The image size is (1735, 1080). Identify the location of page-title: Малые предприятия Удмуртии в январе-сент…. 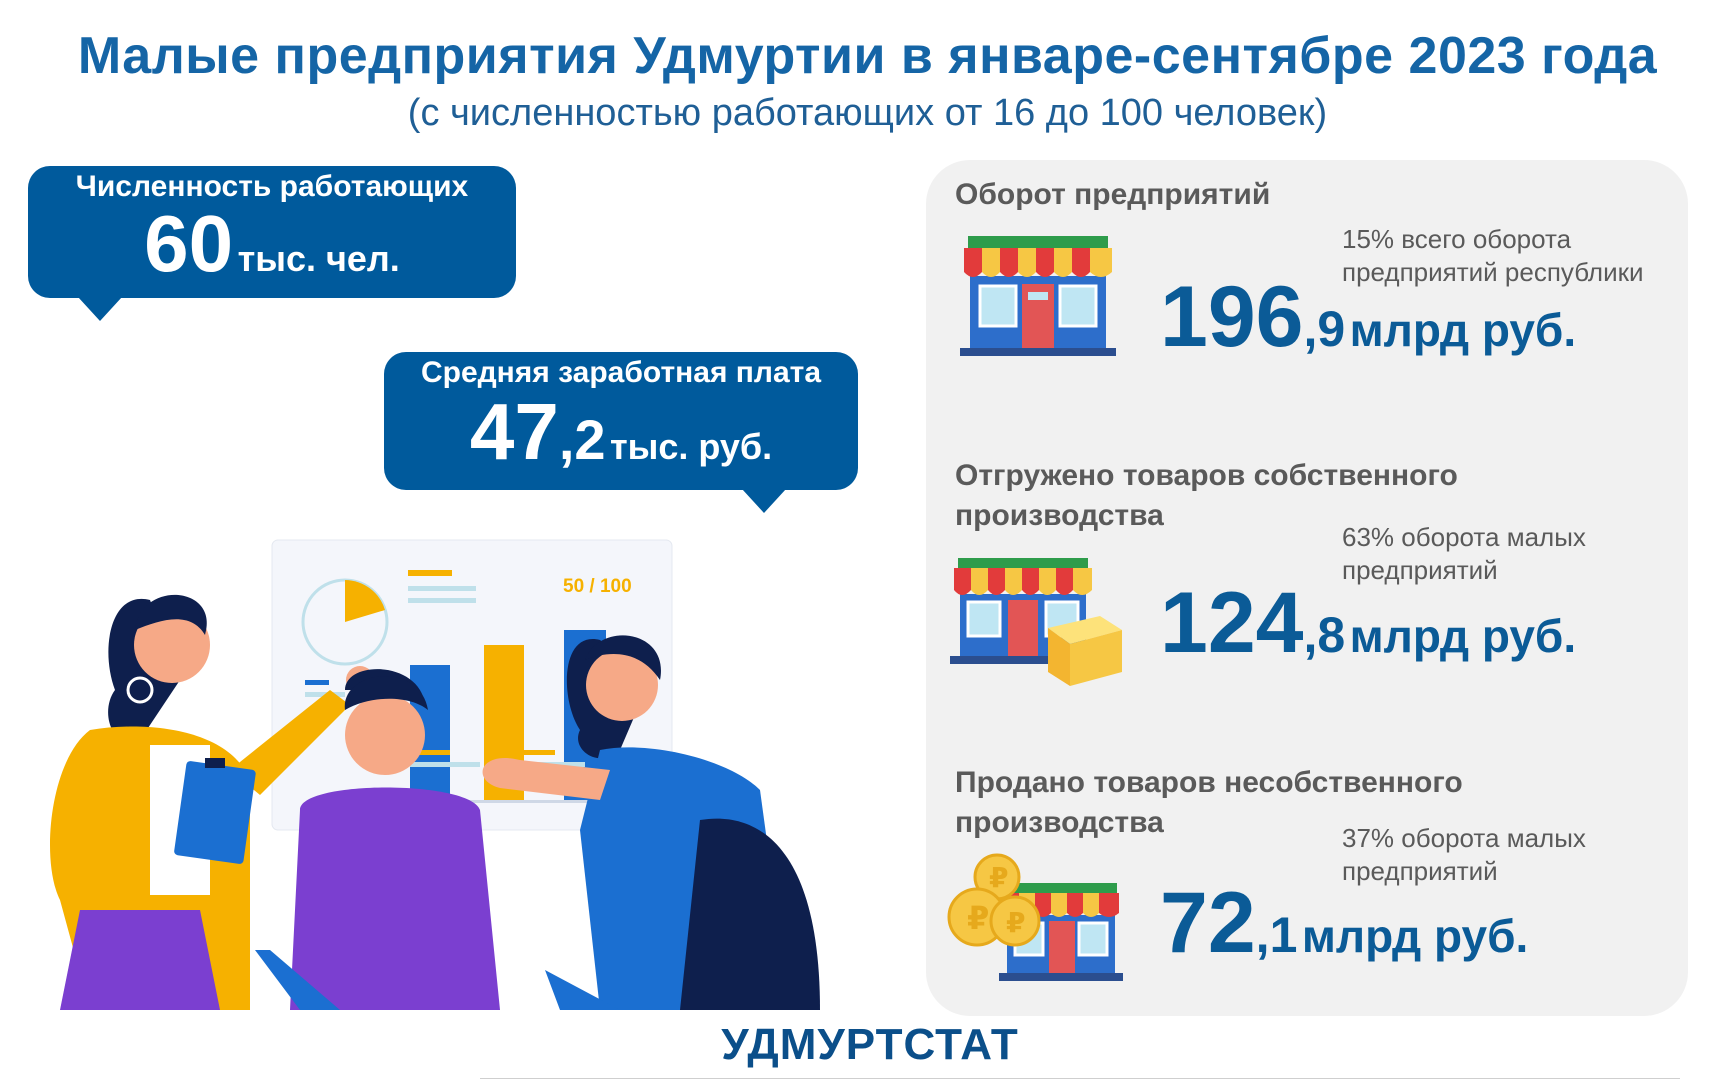
(867, 56).